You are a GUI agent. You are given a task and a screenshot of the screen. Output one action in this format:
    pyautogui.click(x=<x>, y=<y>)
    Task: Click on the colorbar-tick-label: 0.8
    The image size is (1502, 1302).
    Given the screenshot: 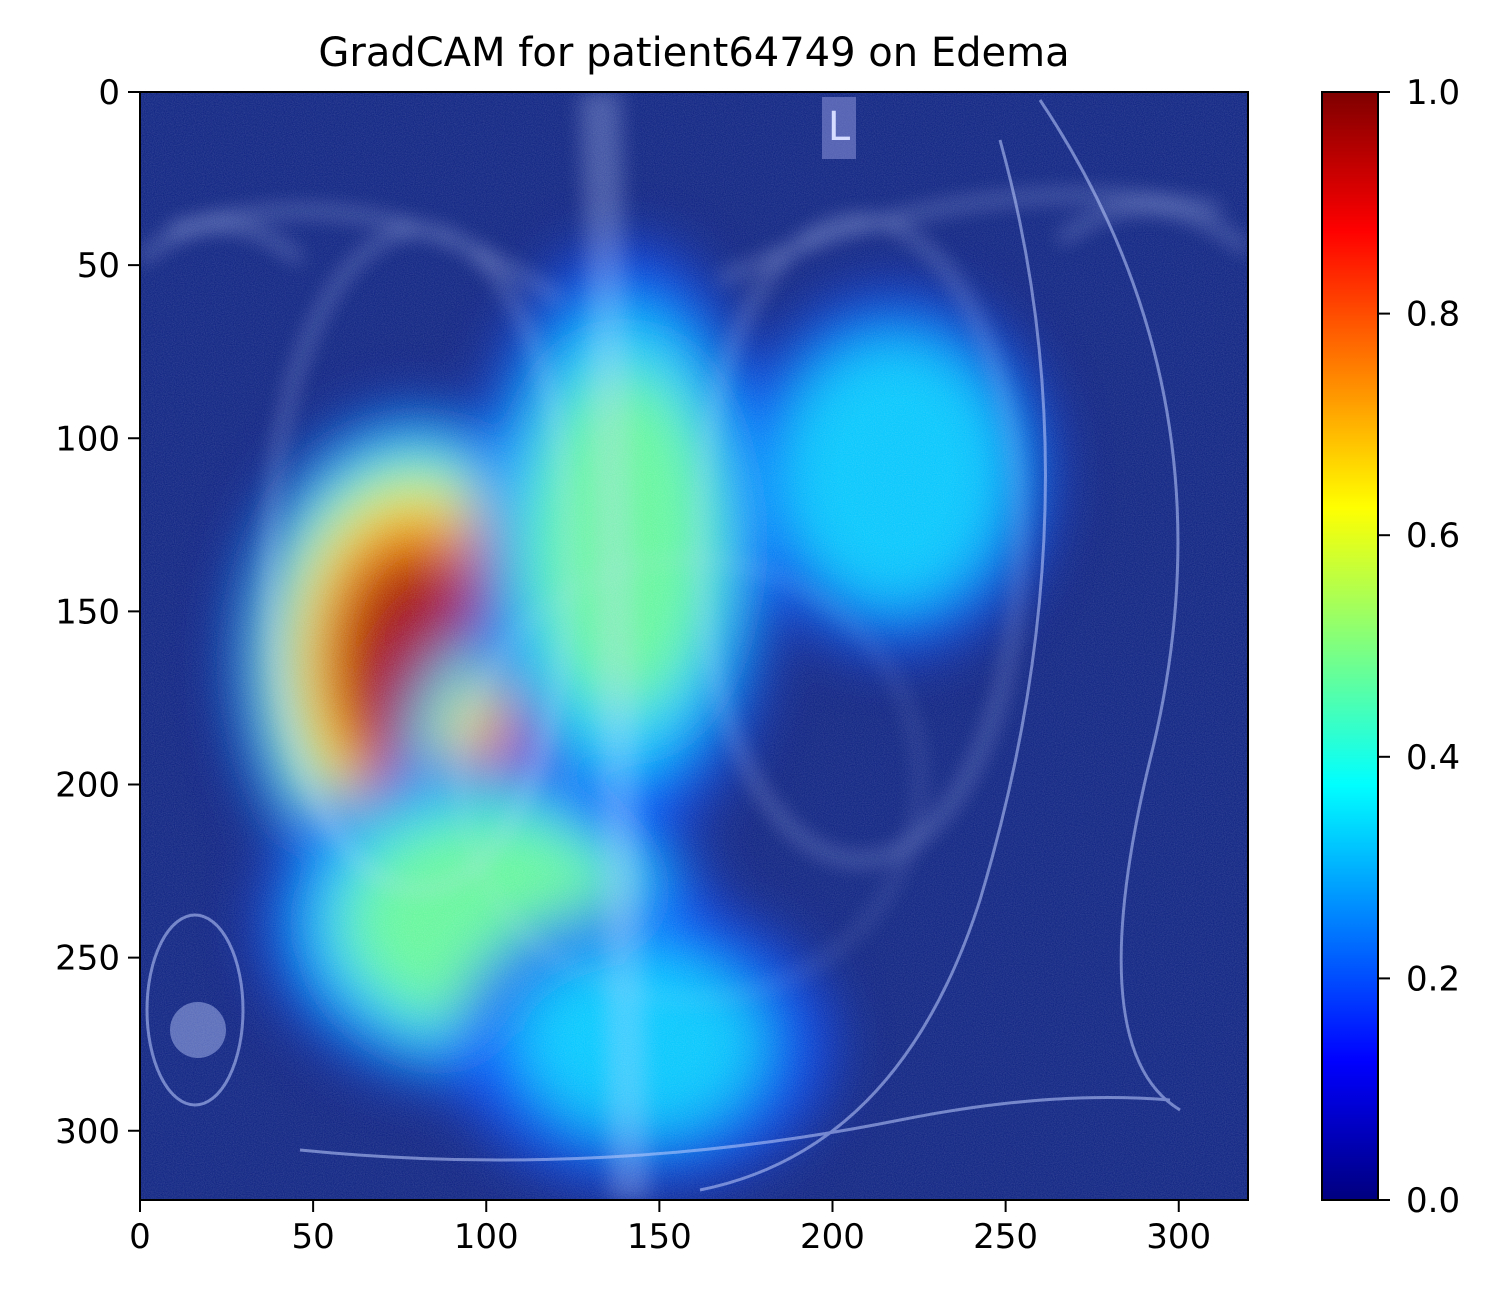 What is the action you would take?
    pyautogui.click(x=1433, y=315)
    